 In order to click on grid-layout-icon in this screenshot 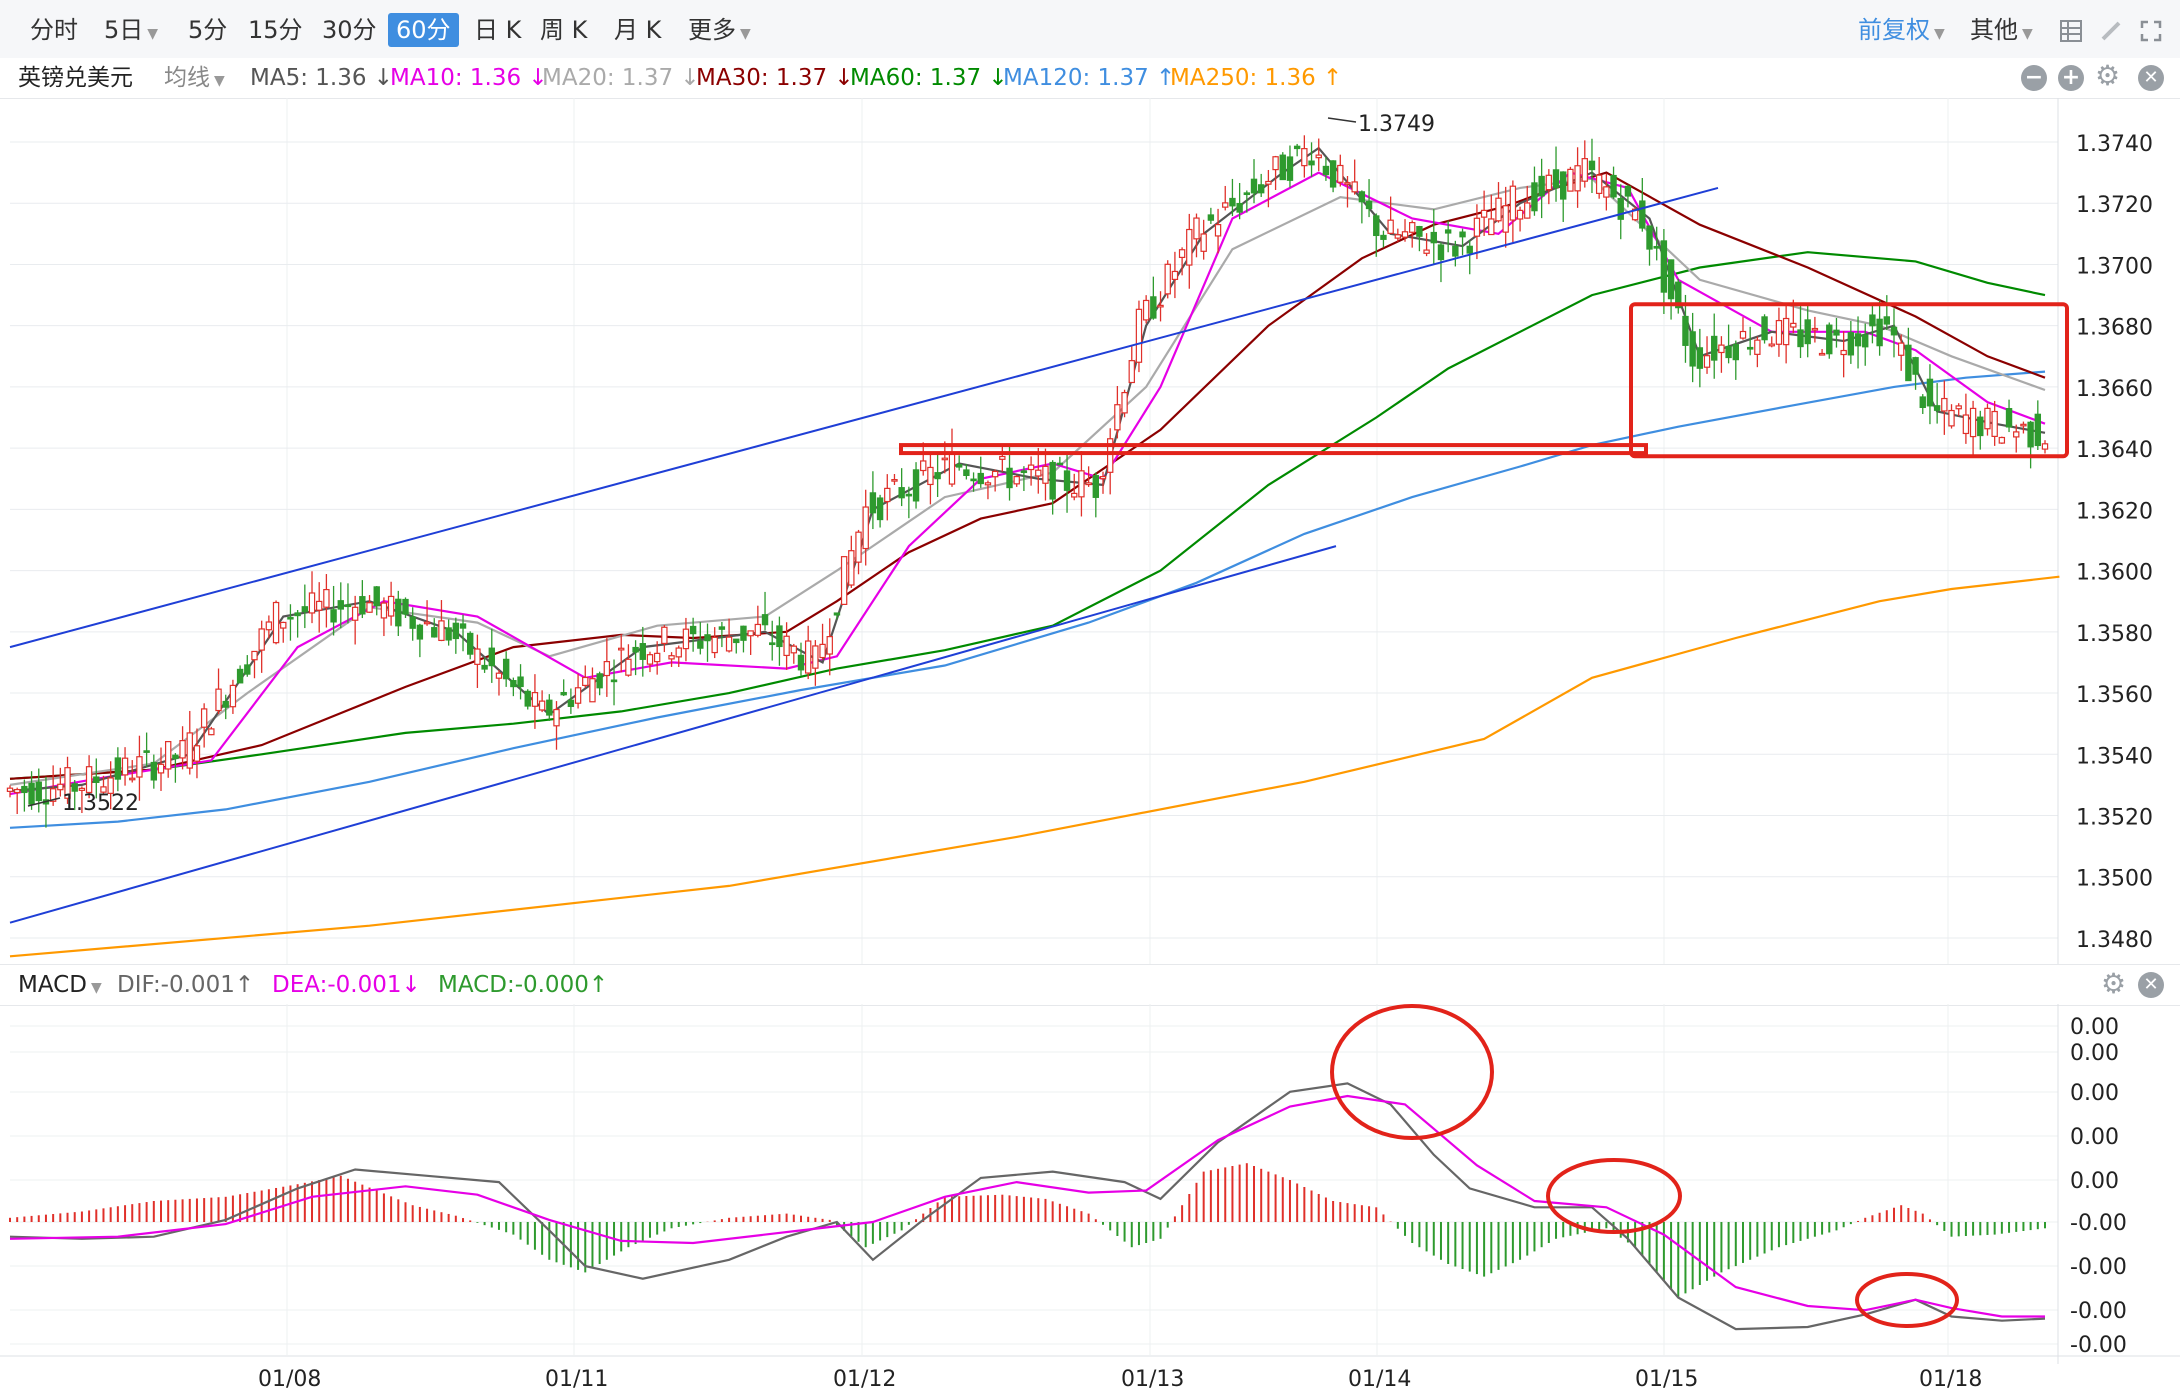, I will do `click(2071, 31)`.